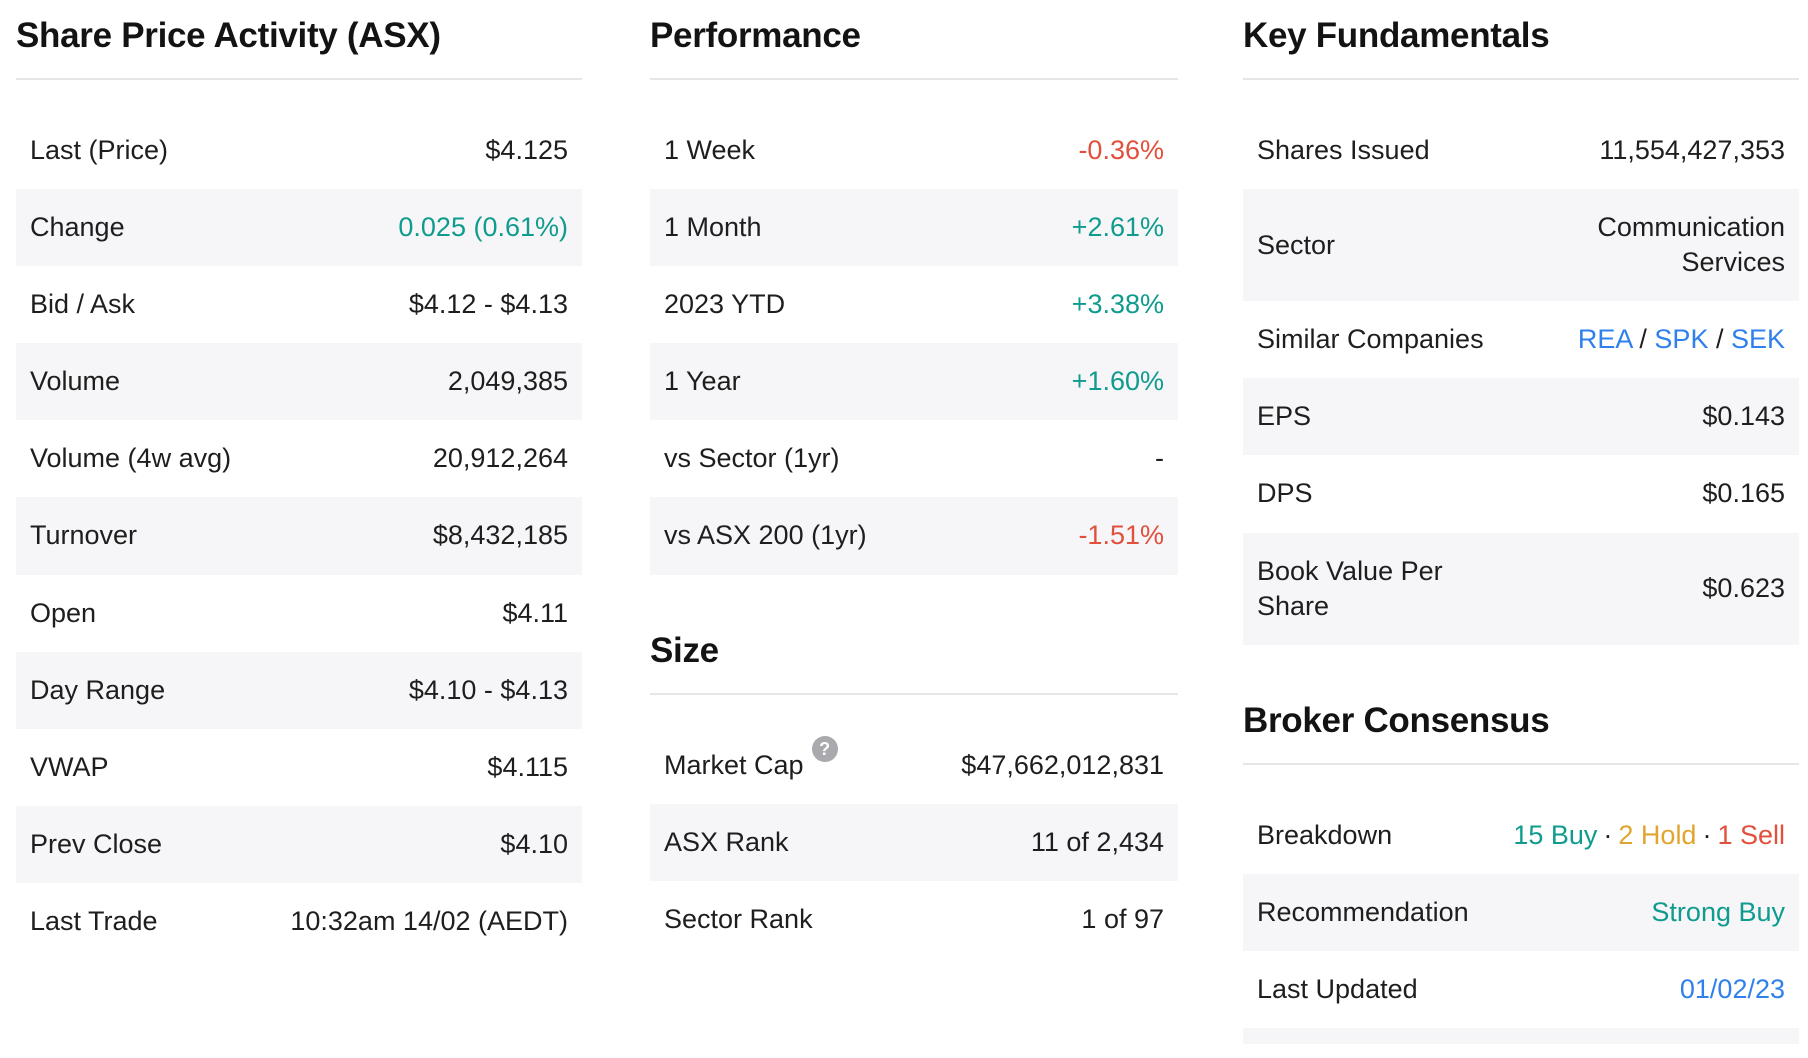 Image resolution: width=1808 pixels, height=1058 pixels. What do you see at coordinates (765, 535) in the screenshot?
I see `row-label: vs ASX 200 (1yr)` at bounding box center [765, 535].